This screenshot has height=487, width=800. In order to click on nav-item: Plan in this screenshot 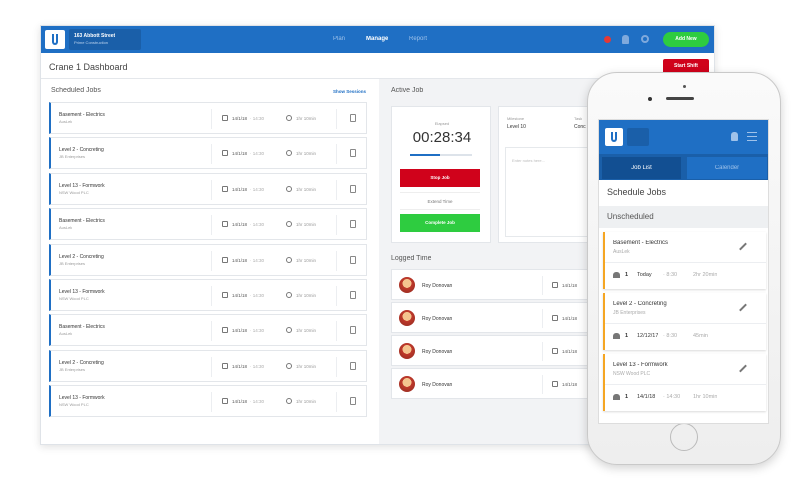, I will do `click(339, 39)`.